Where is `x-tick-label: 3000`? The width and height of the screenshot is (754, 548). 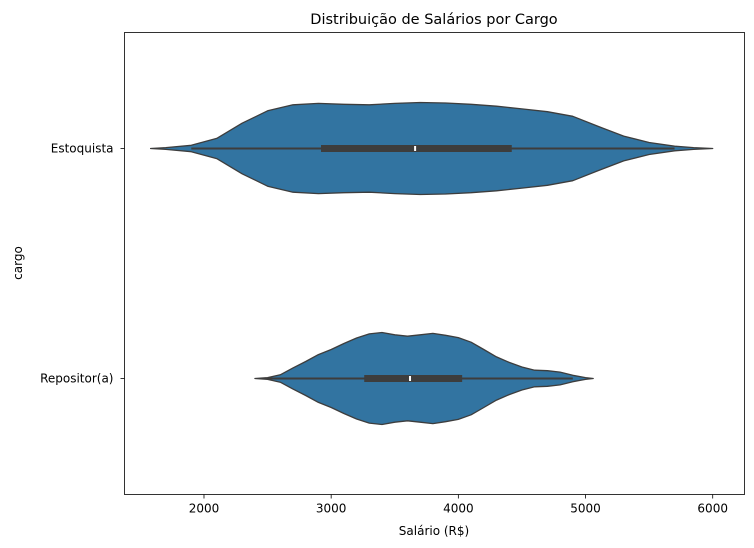
x-tick-label: 3000 is located at coordinates (331, 509).